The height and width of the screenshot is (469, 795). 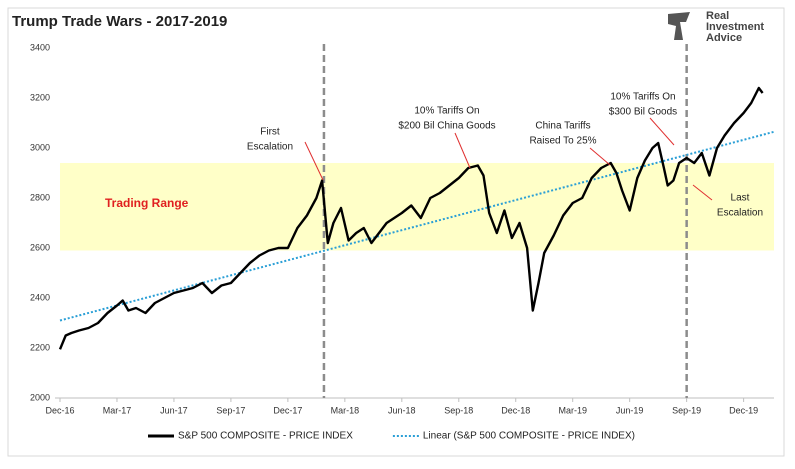 I want to click on x-tick-label: Sep-17, so click(x=230, y=410).